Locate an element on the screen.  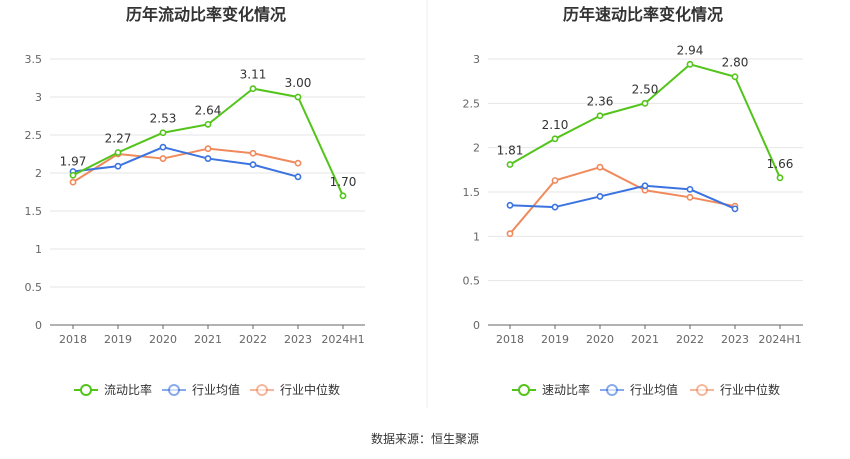
chart2-x-tick-label: 2020 is located at coordinates (600, 339).